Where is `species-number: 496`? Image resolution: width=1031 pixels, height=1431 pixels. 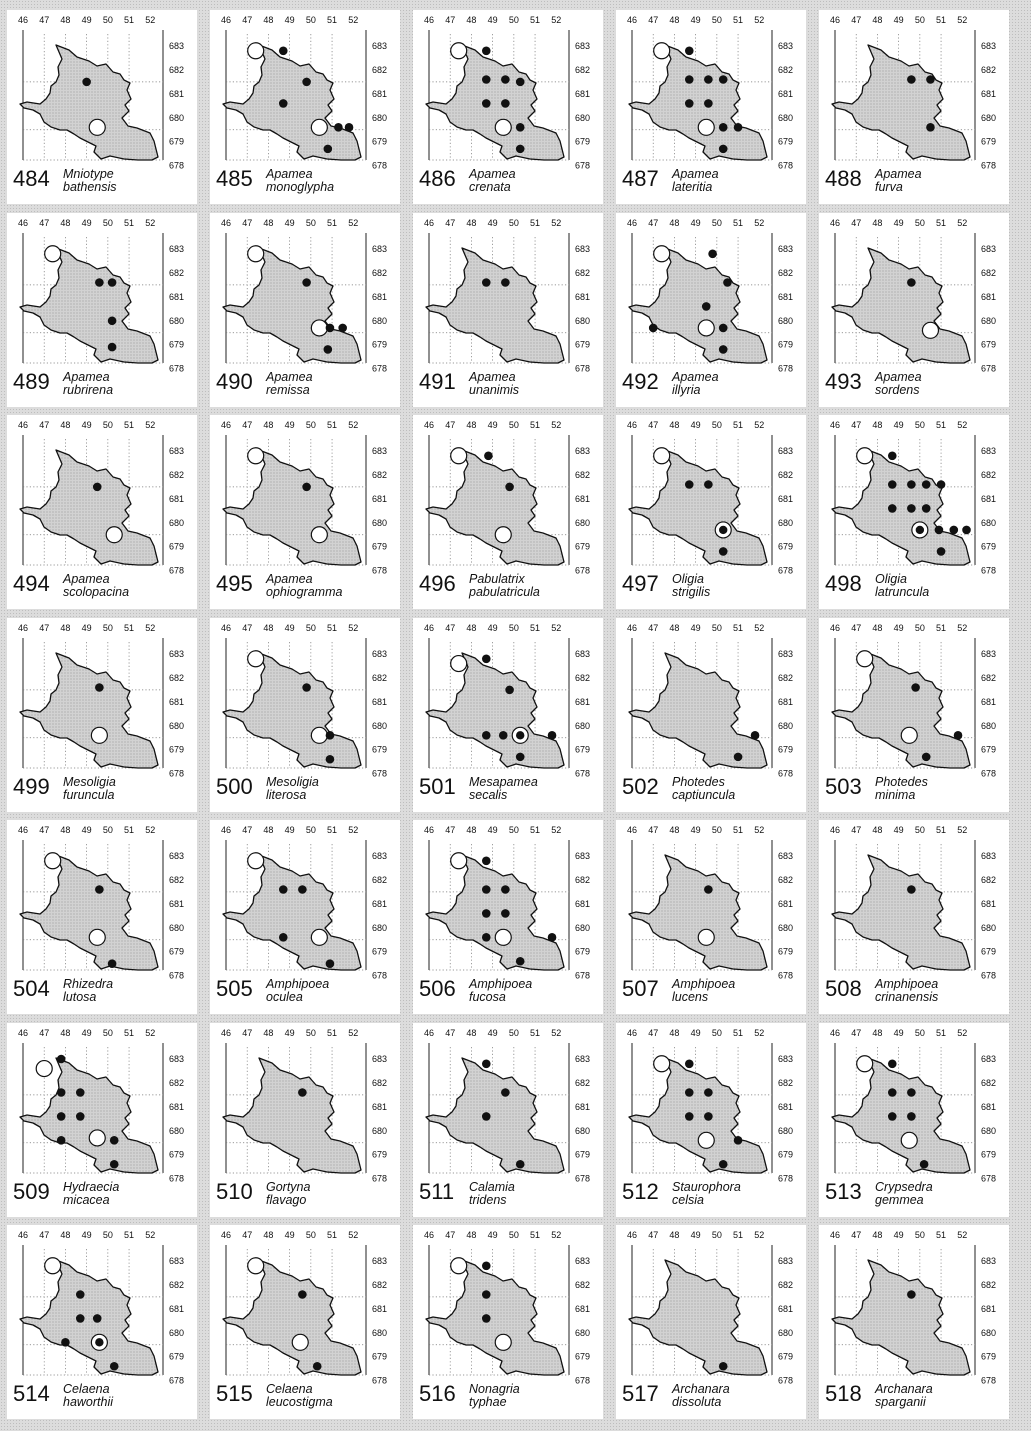 species-number: 496 is located at coordinates (437, 583).